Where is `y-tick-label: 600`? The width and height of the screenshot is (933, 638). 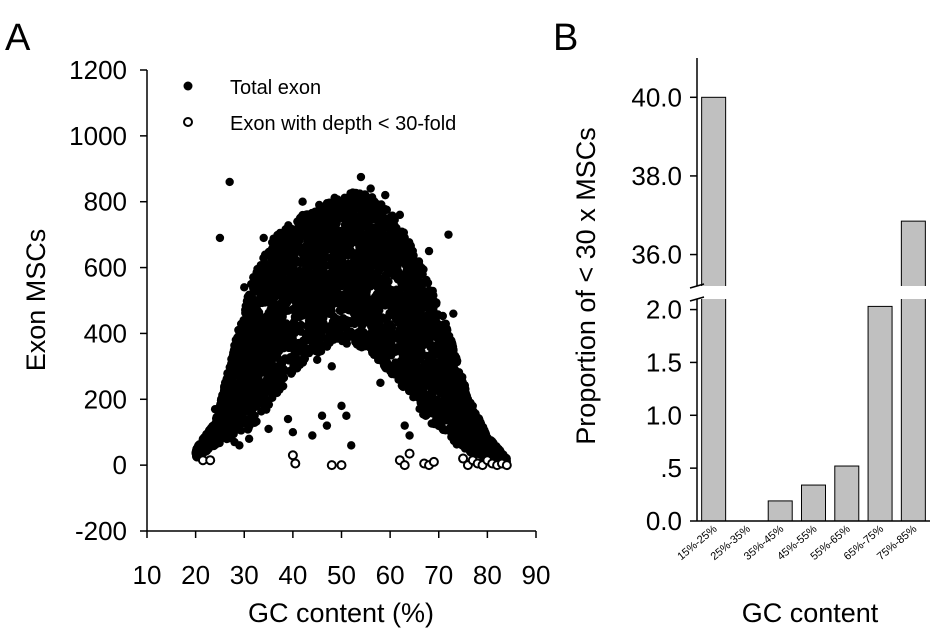 y-tick-label: 600 is located at coordinates (105, 268).